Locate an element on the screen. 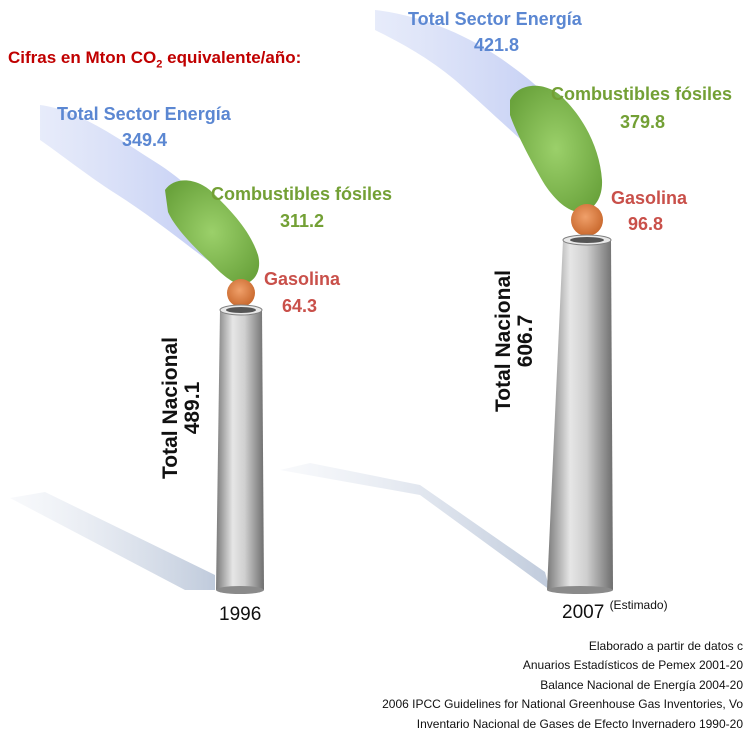 Image resolution: width=743 pixels, height=738 pixels. stack-1996-shadow is located at coordinates (112, 541).